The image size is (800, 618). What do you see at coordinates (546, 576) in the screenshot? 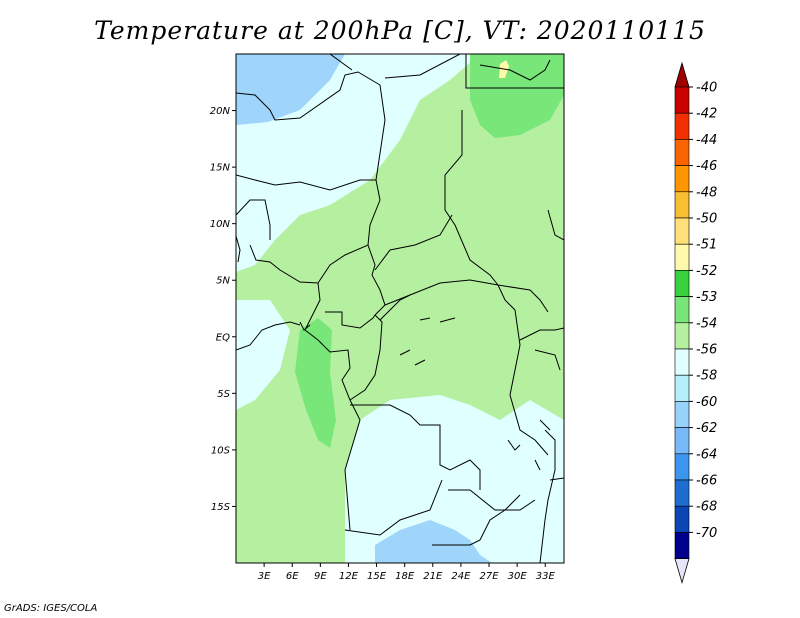
I see `lon-tick-label: 33E` at bounding box center [546, 576].